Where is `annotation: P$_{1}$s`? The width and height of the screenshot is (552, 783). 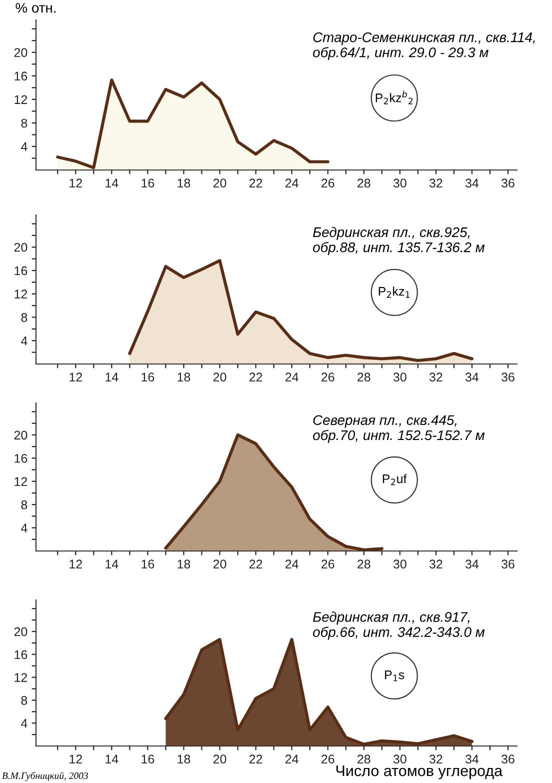 annotation: P$_{1}$s is located at coordinates (394, 676).